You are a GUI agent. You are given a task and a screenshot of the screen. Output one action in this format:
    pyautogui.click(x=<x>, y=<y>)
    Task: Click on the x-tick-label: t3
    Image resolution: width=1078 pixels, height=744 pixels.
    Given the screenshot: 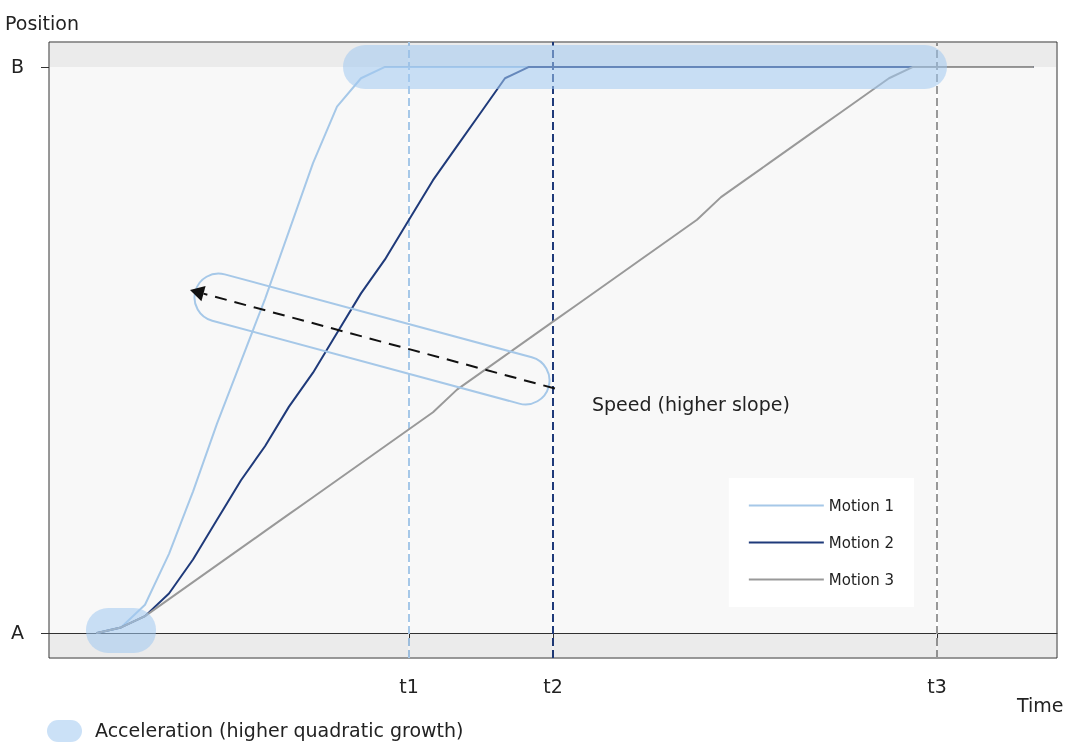 What is the action you would take?
    pyautogui.click(x=937, y=685)
    